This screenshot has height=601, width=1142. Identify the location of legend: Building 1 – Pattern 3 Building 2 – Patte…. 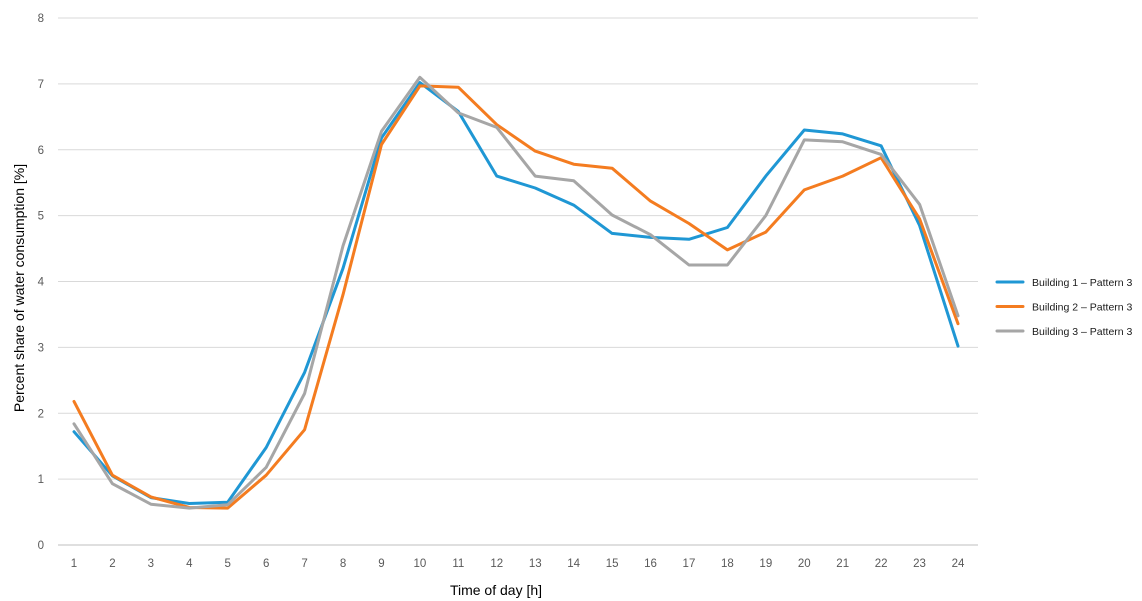
(1064, 307).